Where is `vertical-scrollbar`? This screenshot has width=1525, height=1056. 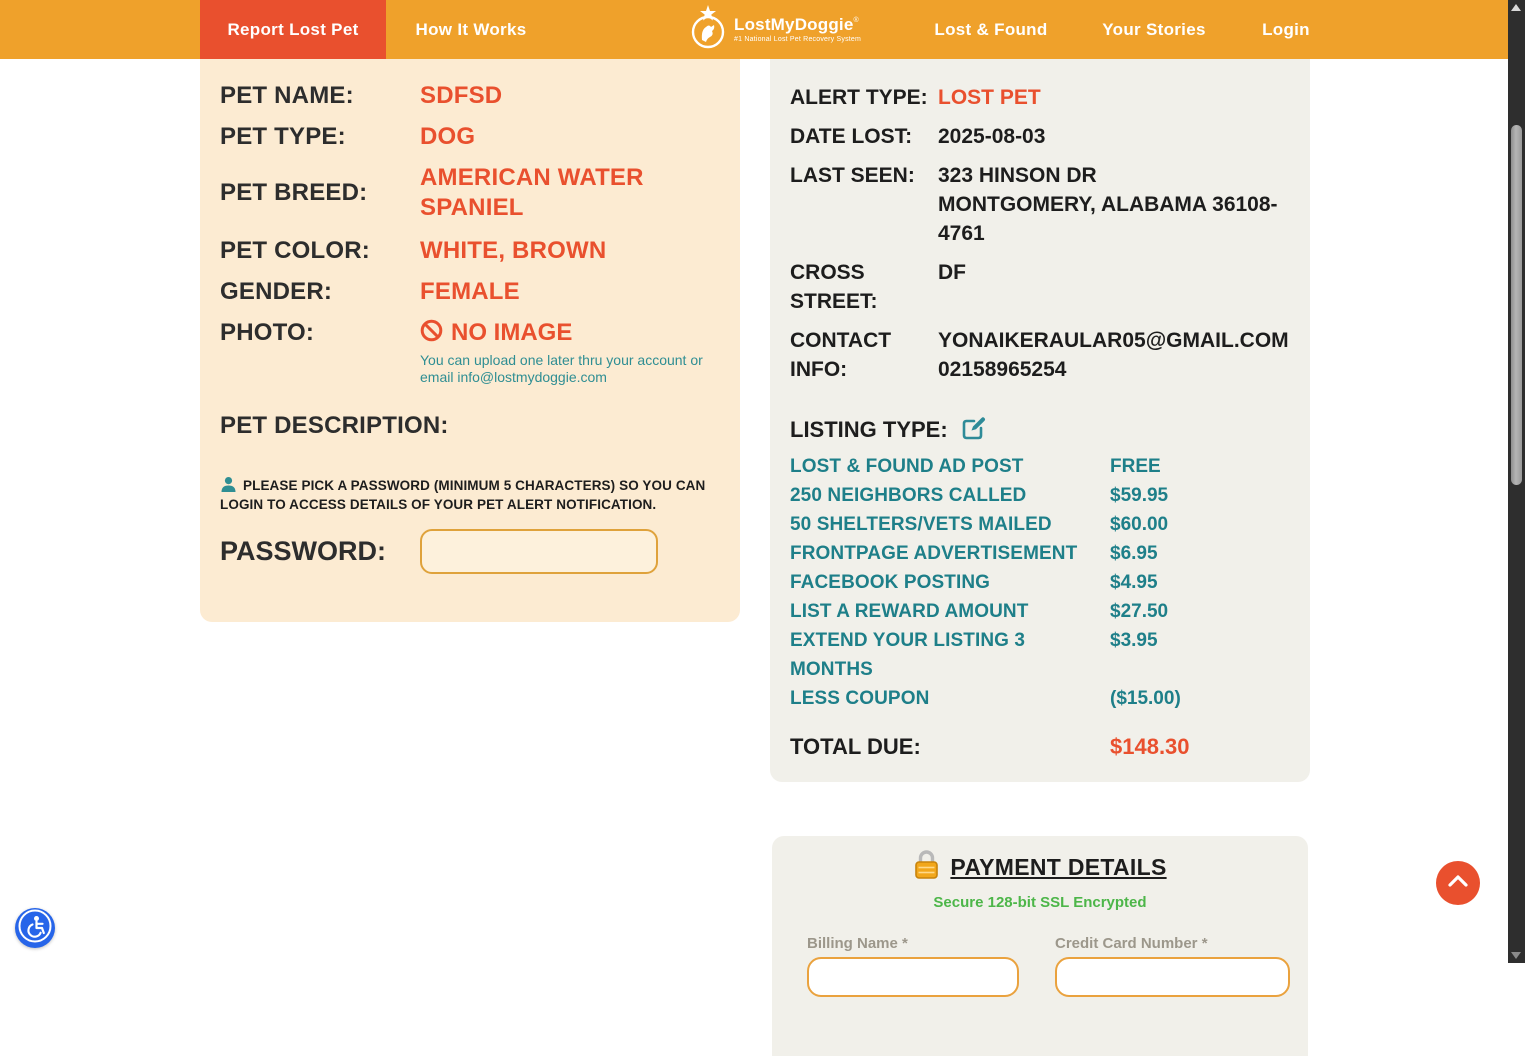
vertical-scrollbar is located at coordinates (1516, 481).